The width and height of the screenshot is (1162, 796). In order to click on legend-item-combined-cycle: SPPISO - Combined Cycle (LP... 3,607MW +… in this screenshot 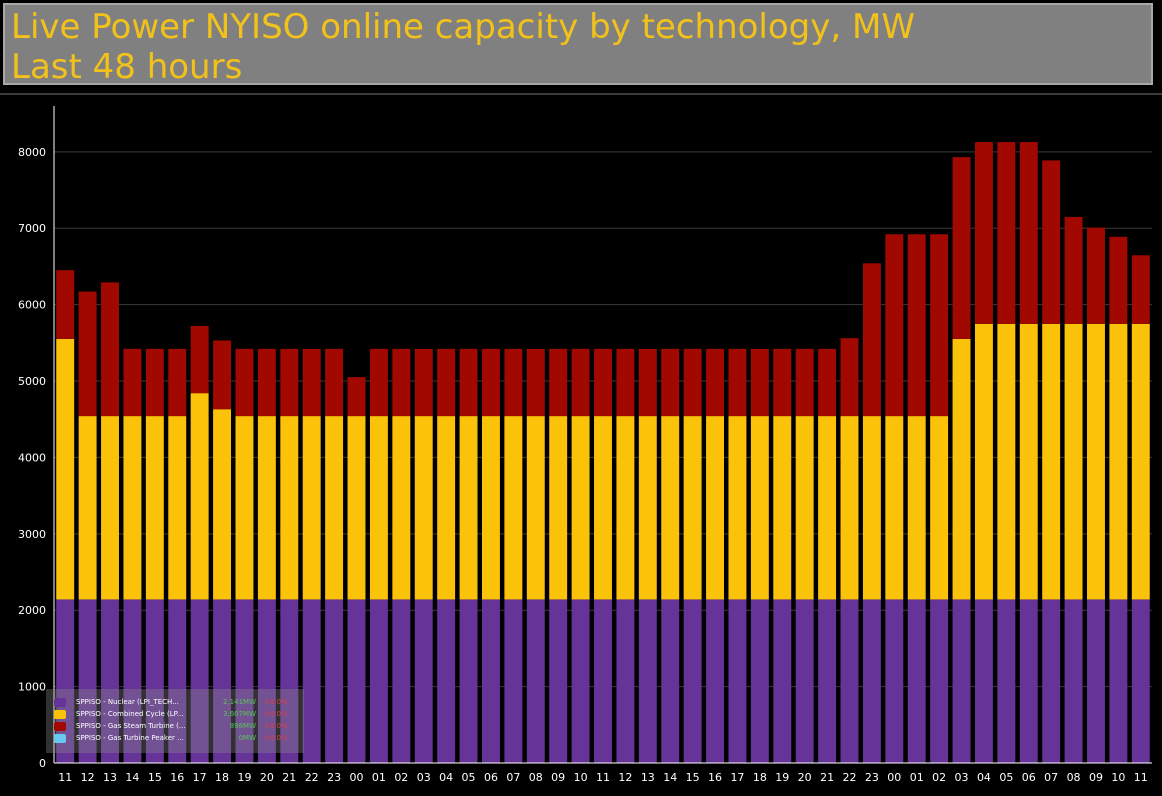, I will do `click(178, 714)`.